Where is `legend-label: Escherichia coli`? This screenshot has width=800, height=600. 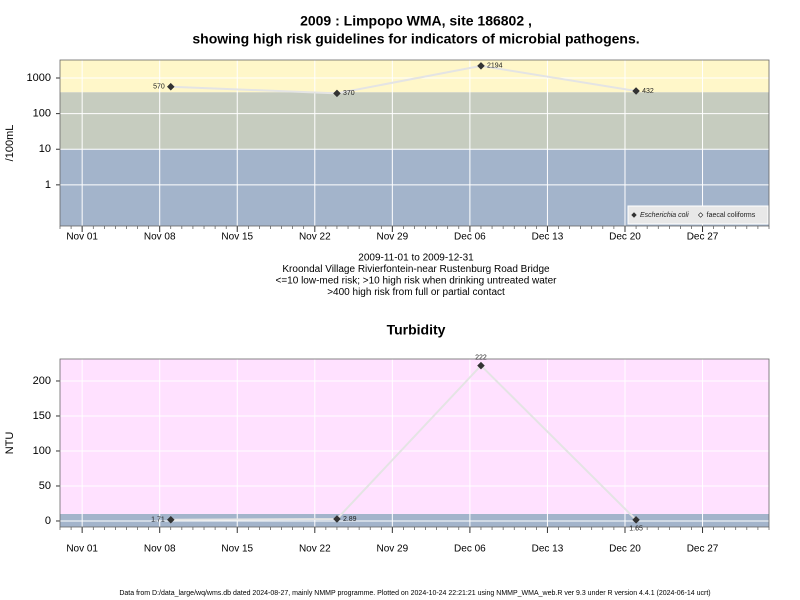 legend-label: Escherichia coli is located at coordinates (664, 215).